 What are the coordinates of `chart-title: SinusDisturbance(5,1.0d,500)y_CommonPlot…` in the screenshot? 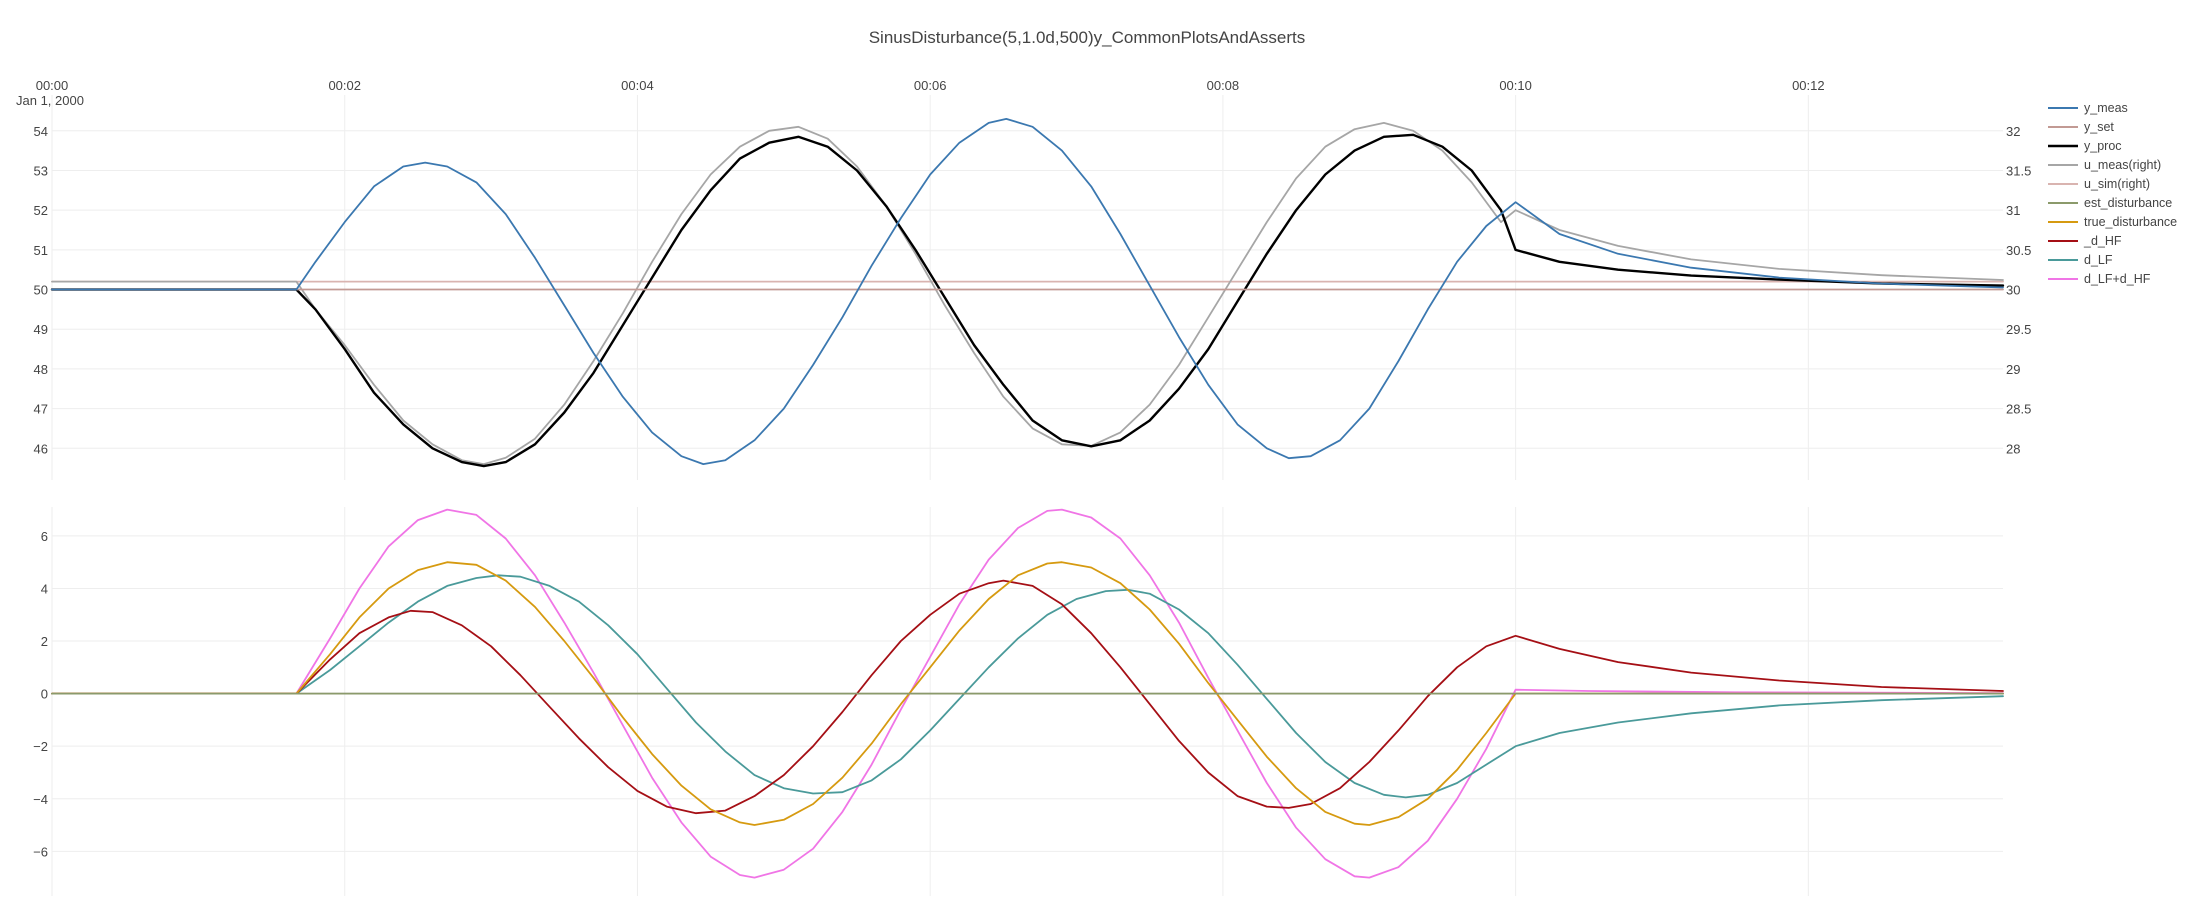 It's located at (1087, 37).